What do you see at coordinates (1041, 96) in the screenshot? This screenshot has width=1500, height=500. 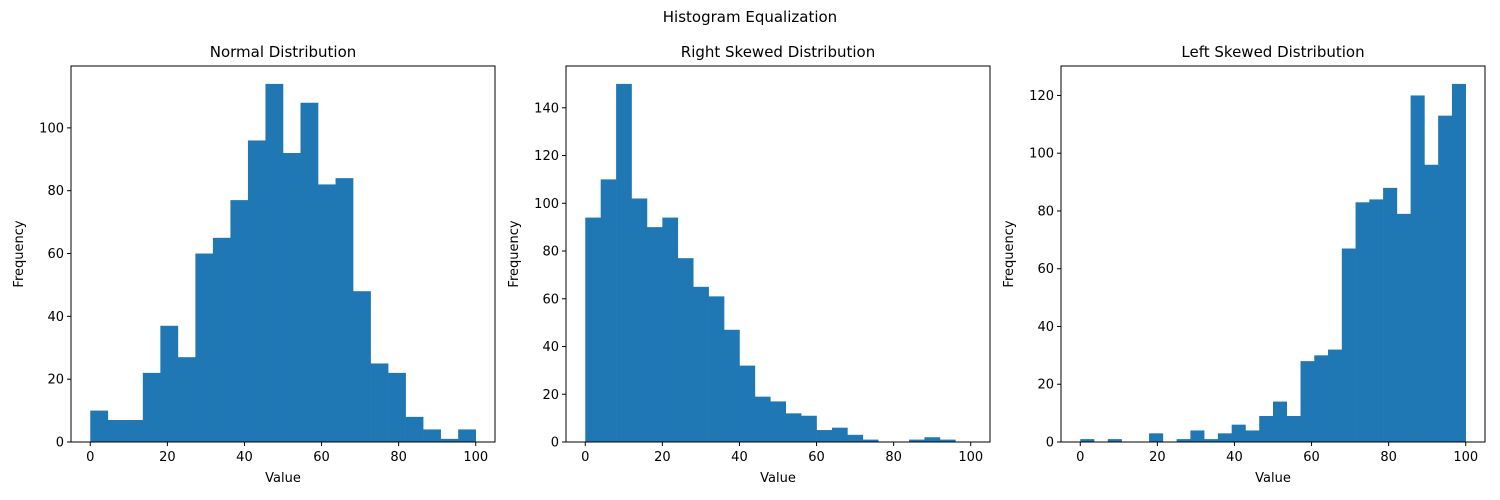 I see `y-tick-label: 120` at bounding box center [1041, 96].